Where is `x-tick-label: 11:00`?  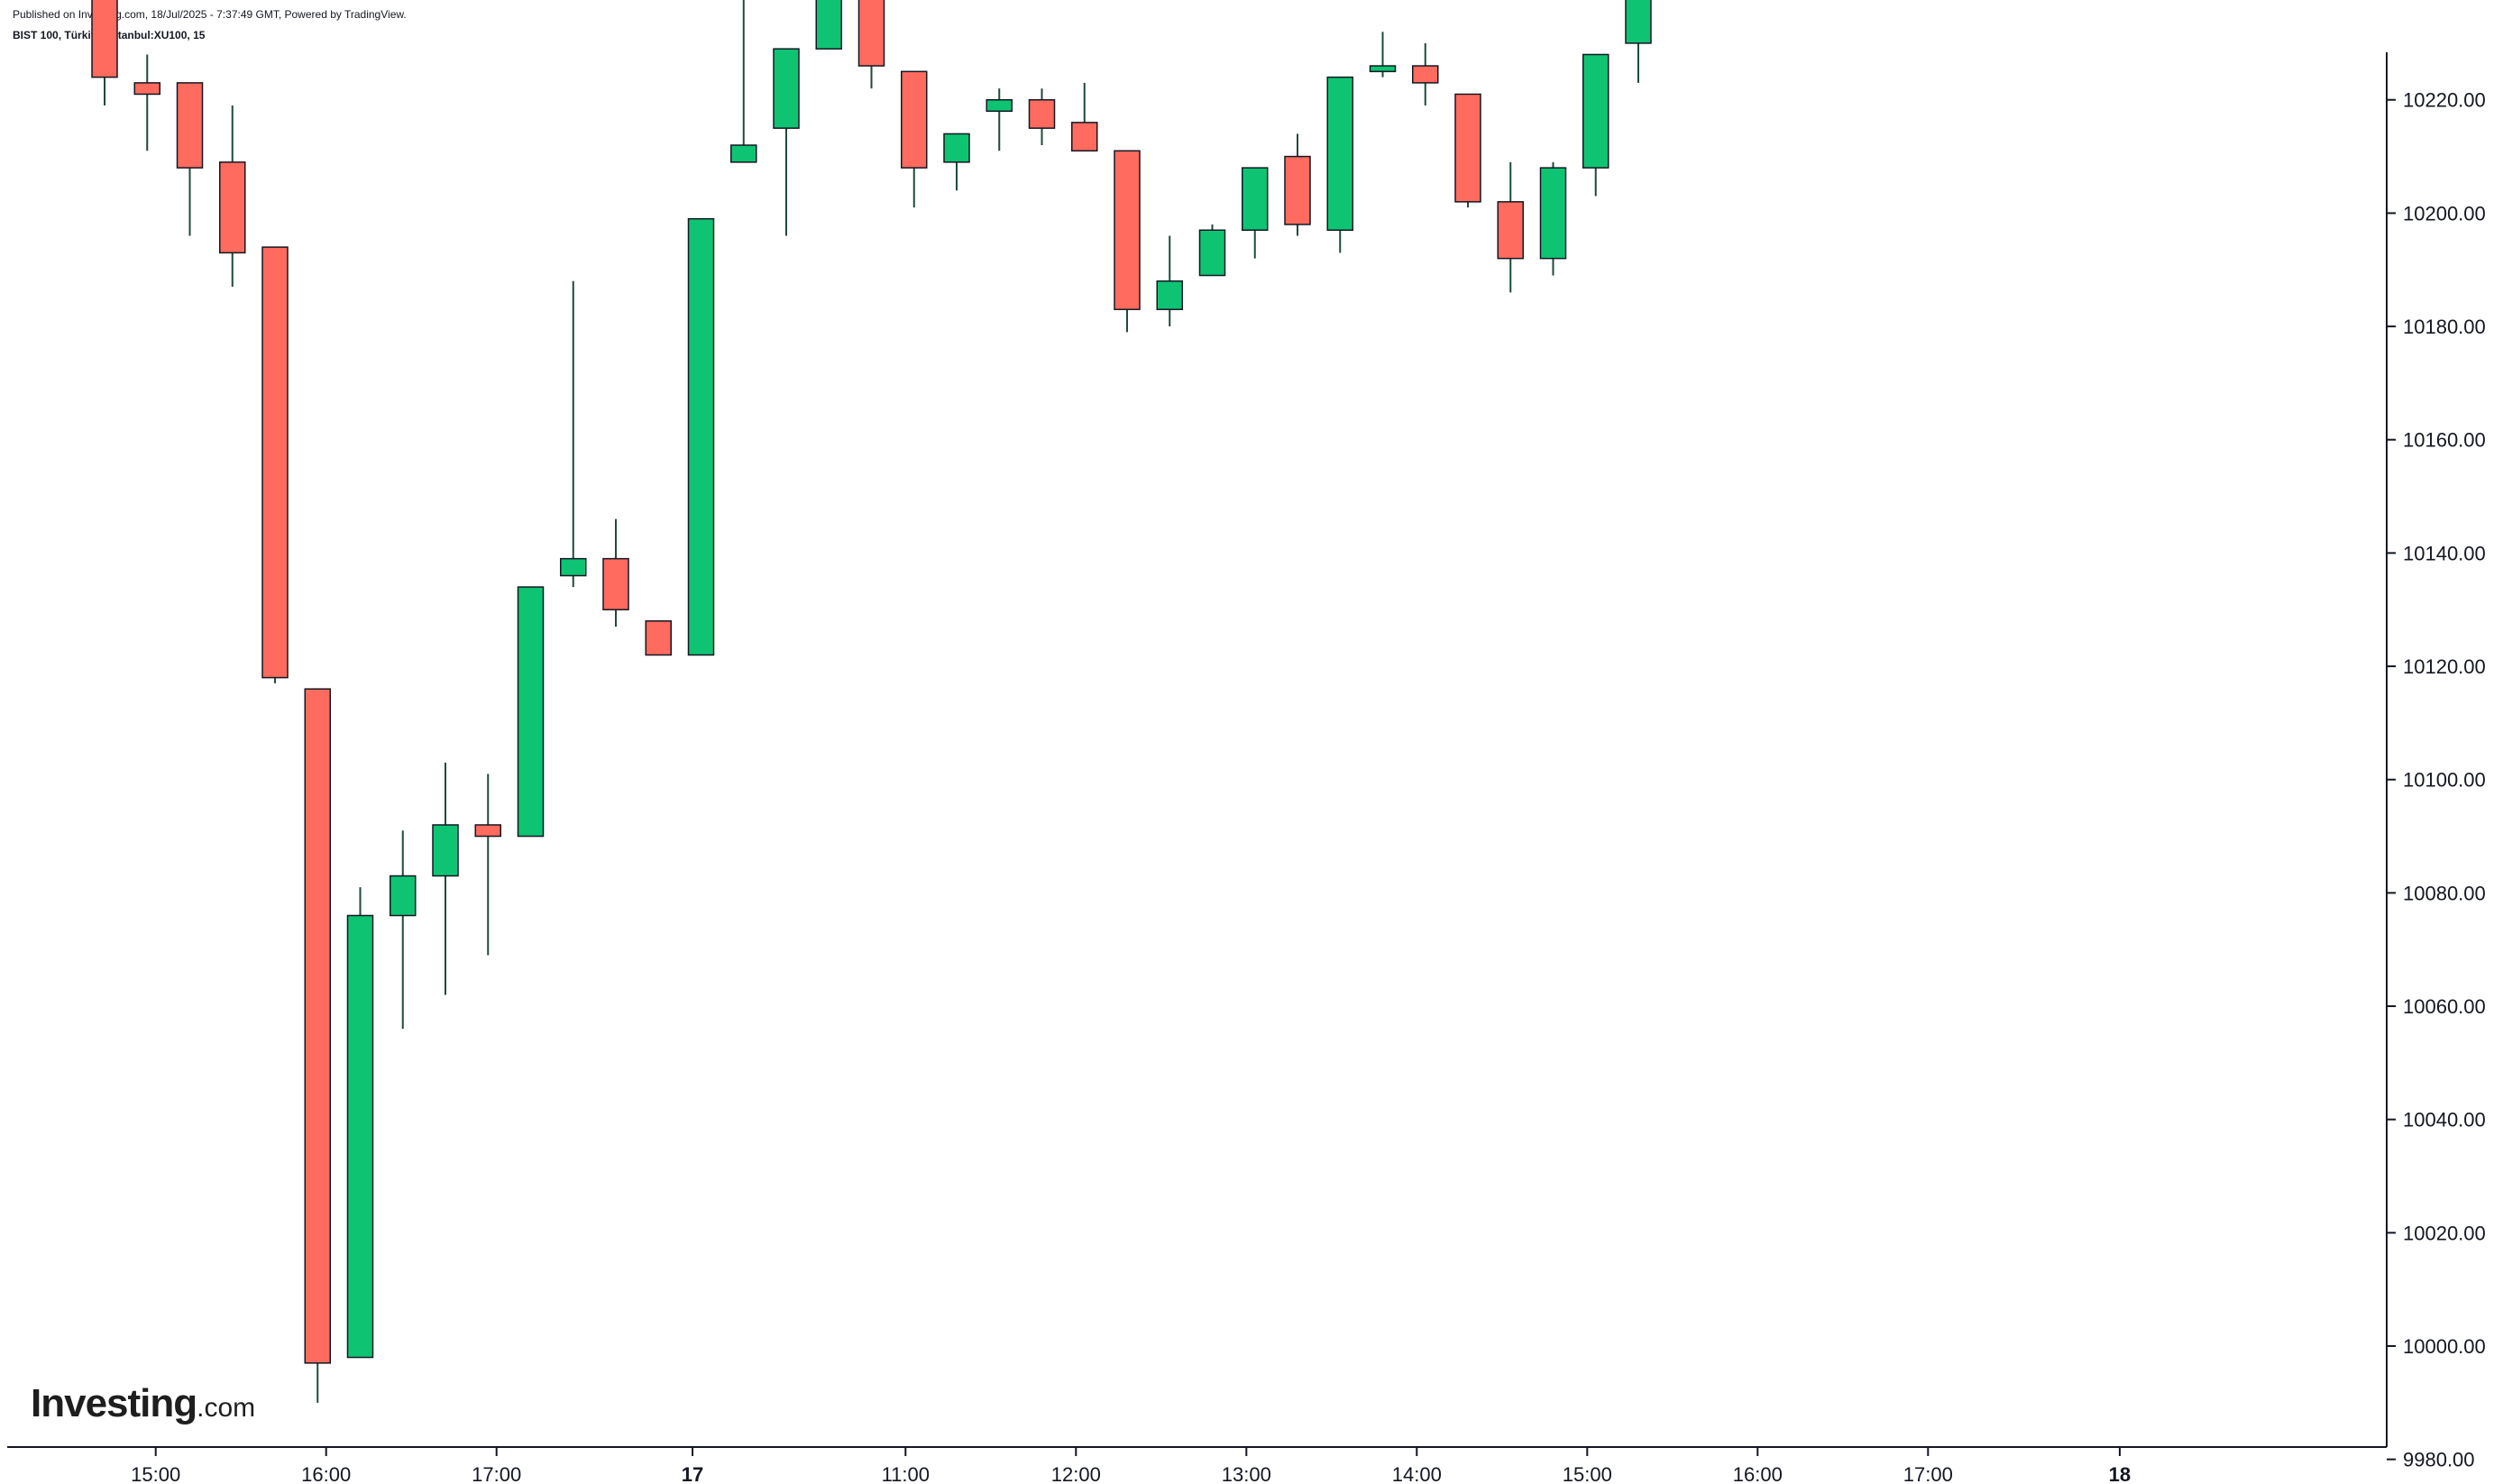
x-tick-label: 11:00 is located at coordinates (906, 1473).